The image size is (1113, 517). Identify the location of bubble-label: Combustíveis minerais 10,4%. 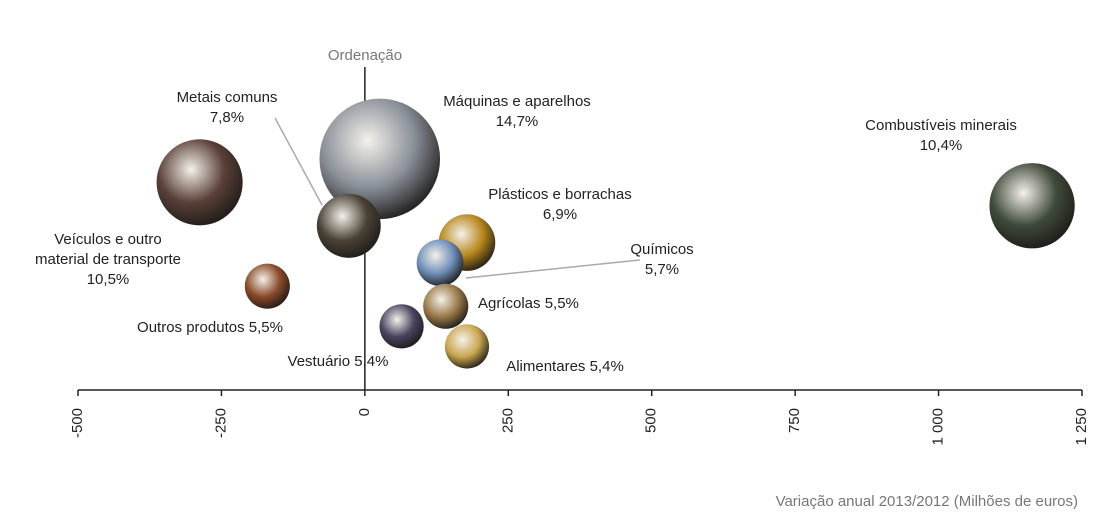
(941, 136).